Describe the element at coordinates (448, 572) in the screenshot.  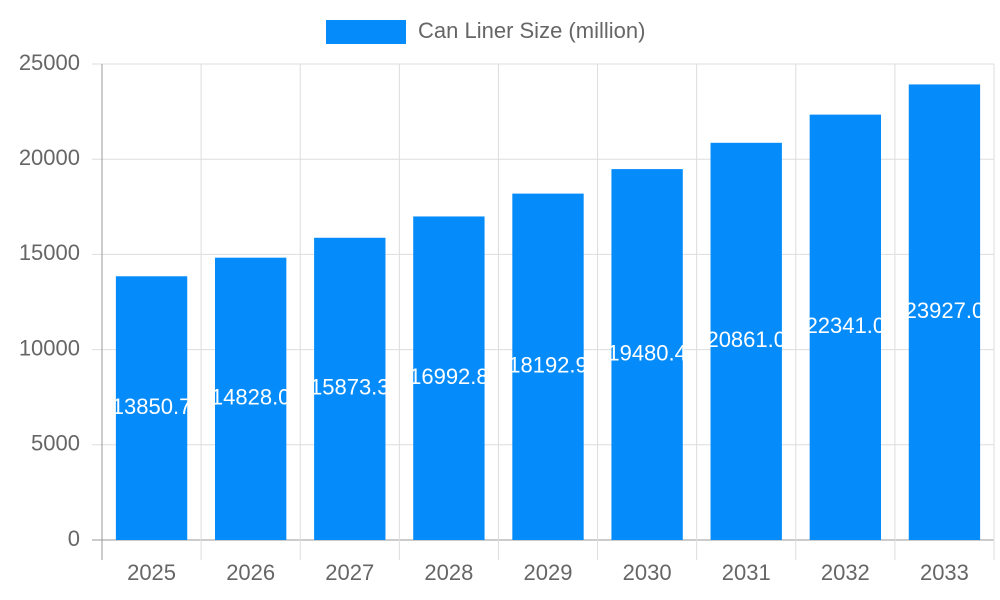
I see `x-tick-label: 2028` at that location.